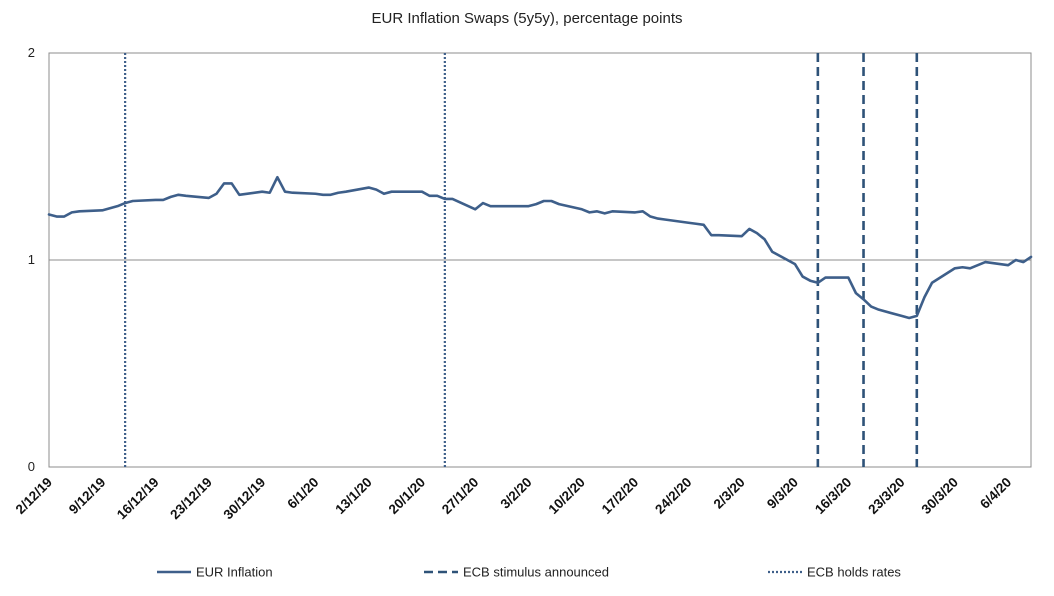 The width and height of the screenshot is (1054, 596). Describe the element at coordinates (460, 496) in the screenshot. I see `x-tick-label: 27/1/20` at that location.